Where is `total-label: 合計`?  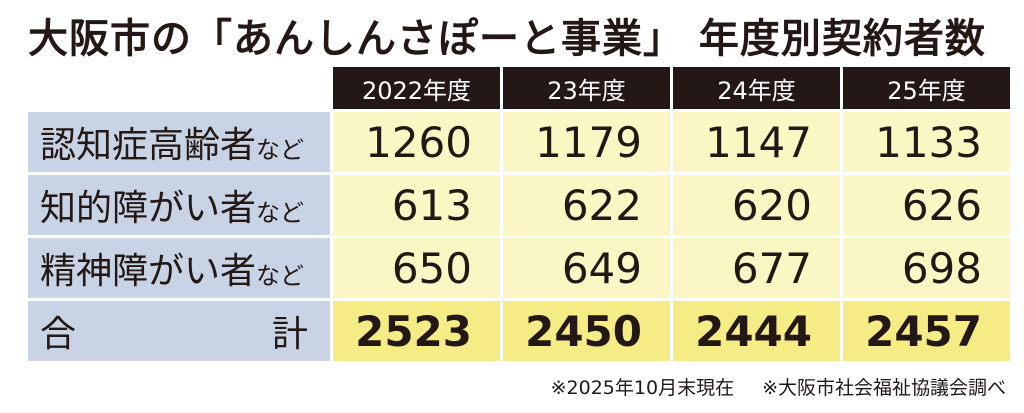
total-label: 合計 is located at coordinates (179, 331).